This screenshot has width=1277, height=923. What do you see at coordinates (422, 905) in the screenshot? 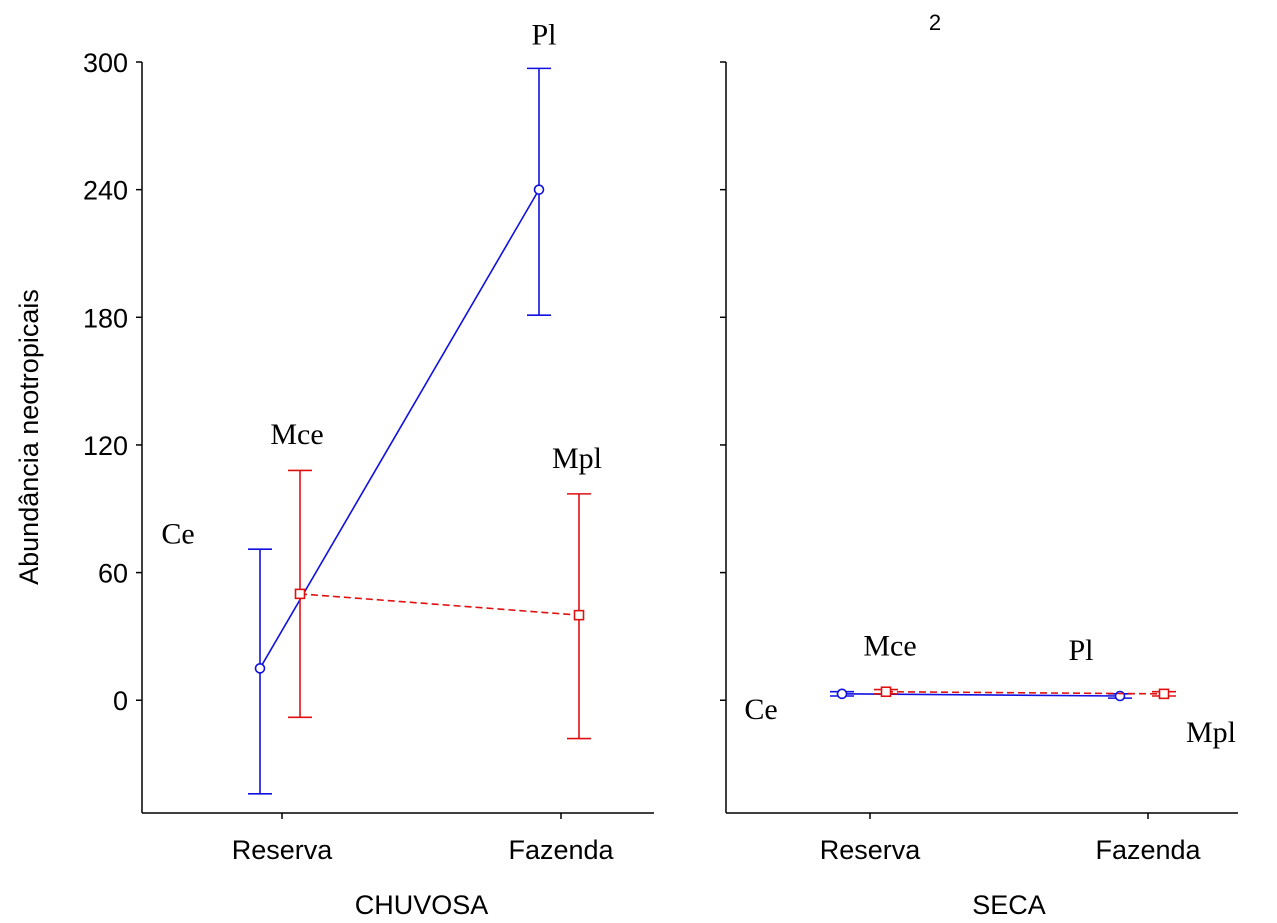
I see `panel-label: CHUVOSA` at bounding box center [422, 905].